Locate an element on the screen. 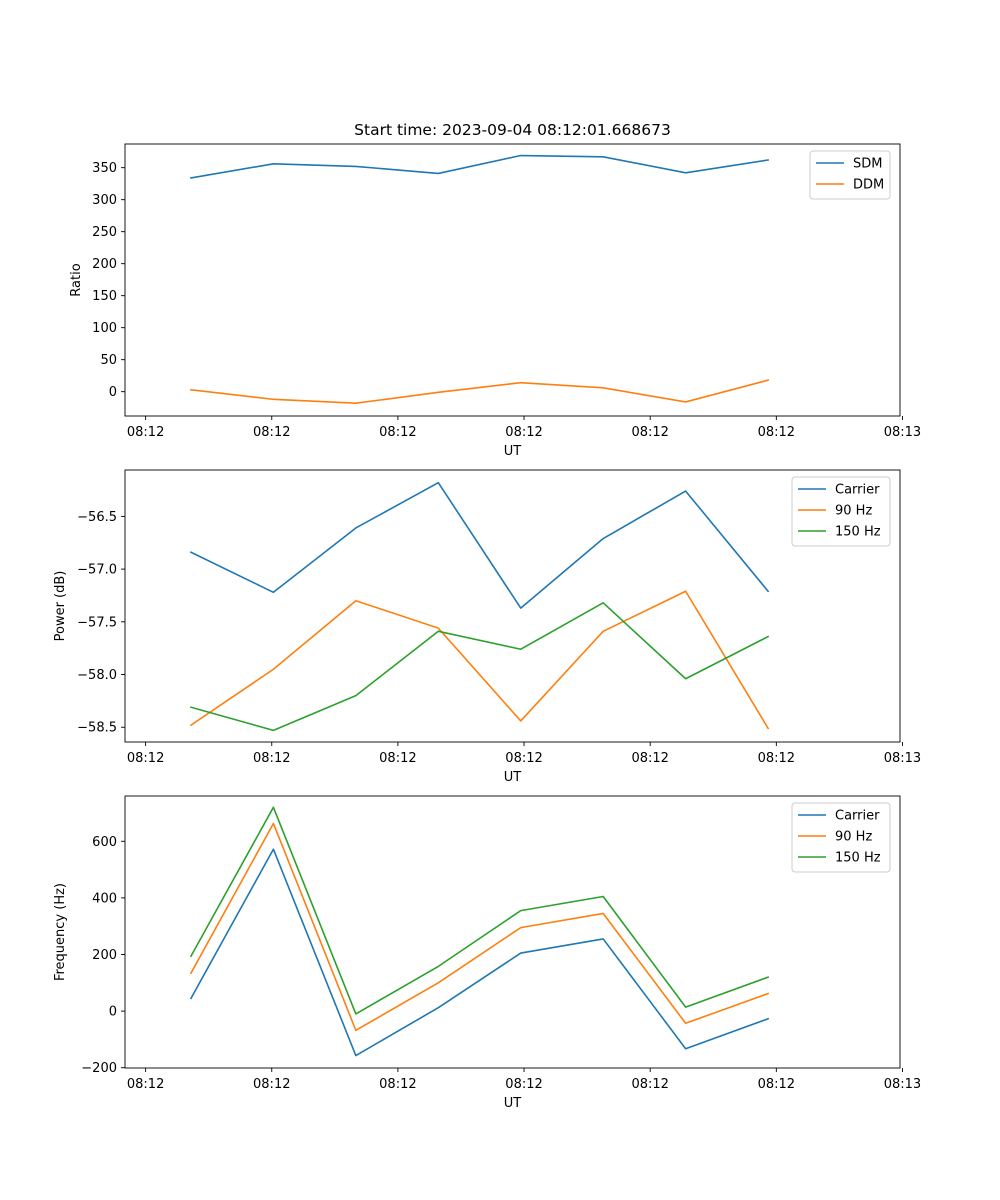 The image size is (1000, 1200). y-tick-label: −58.5 is located at coordinates (97, 728).